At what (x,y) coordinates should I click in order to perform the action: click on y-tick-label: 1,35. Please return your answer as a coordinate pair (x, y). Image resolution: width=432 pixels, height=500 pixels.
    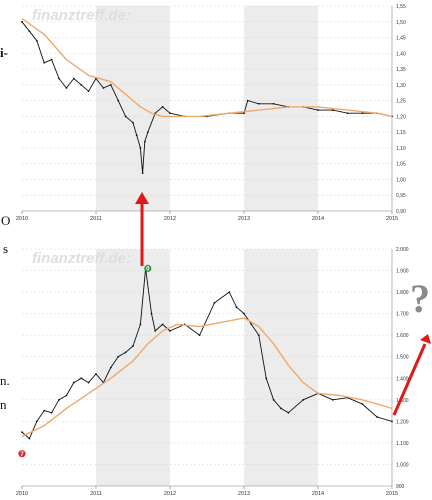
    Looking at the image, I should click on (401, 70).